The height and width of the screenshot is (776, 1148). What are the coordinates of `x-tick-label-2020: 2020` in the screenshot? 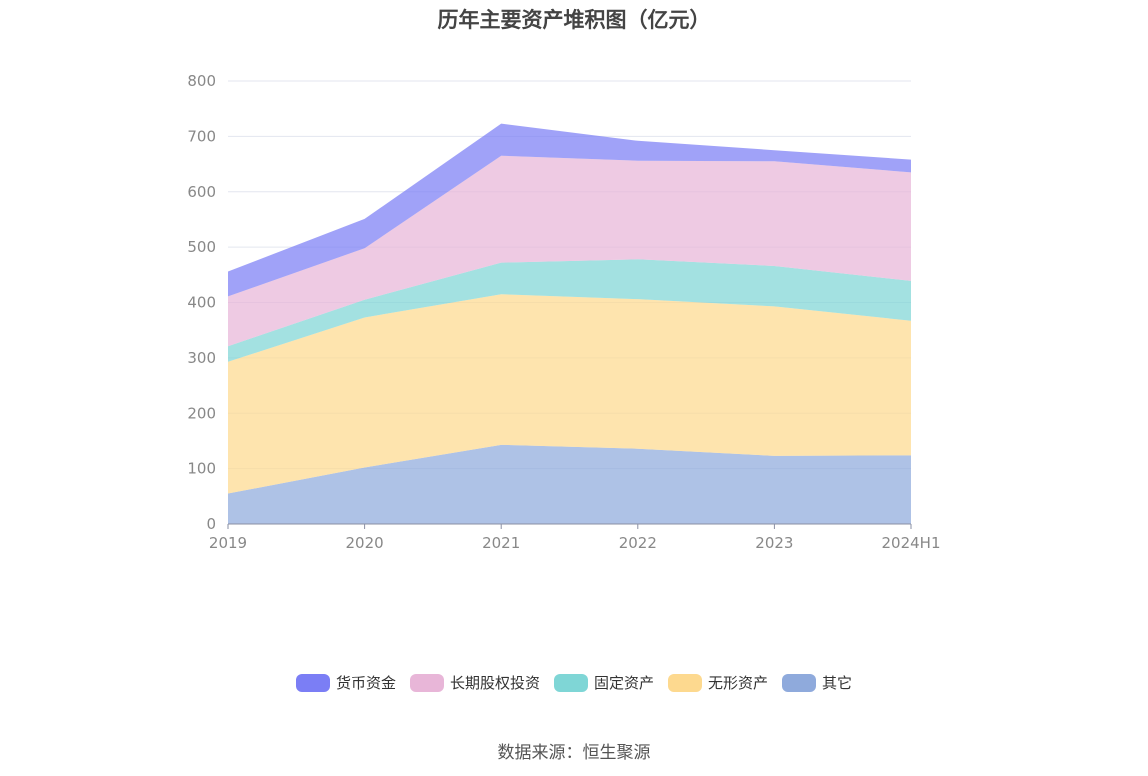 It's located at (365, 543).